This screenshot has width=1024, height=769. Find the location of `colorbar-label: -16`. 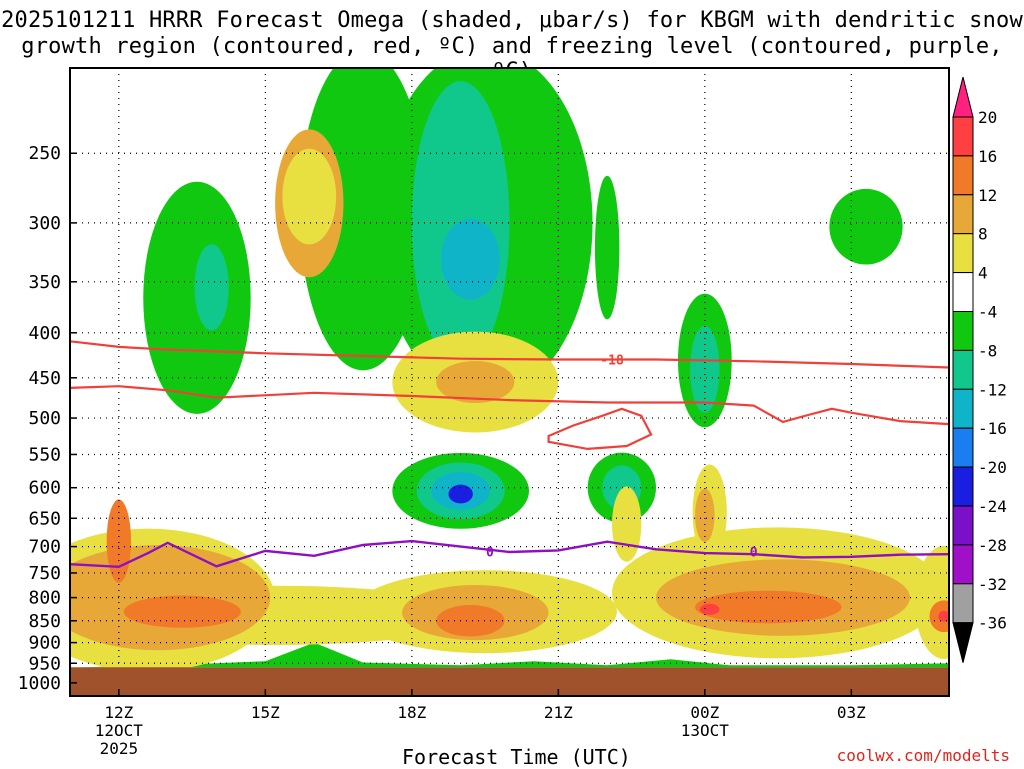

colorbar-label: -16 is located at coordinates (992, 428).